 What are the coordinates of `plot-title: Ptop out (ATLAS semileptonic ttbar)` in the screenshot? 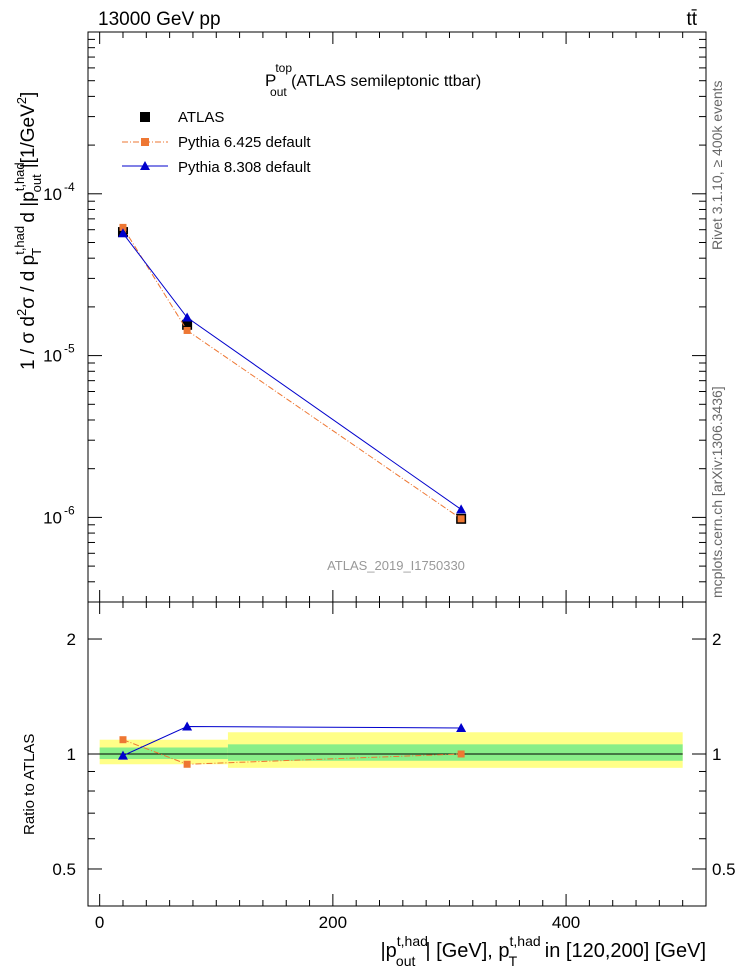 It's located at (373, 80).